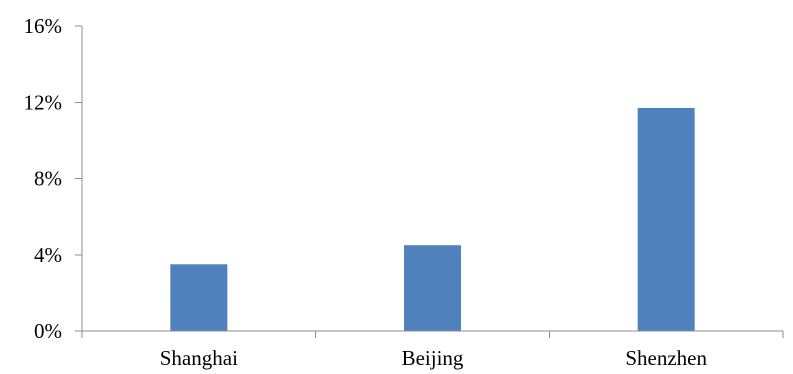  Describe the element at coordinates (433, 358) in the screenshot. I see `x-tick-label: Beijing` at that location.